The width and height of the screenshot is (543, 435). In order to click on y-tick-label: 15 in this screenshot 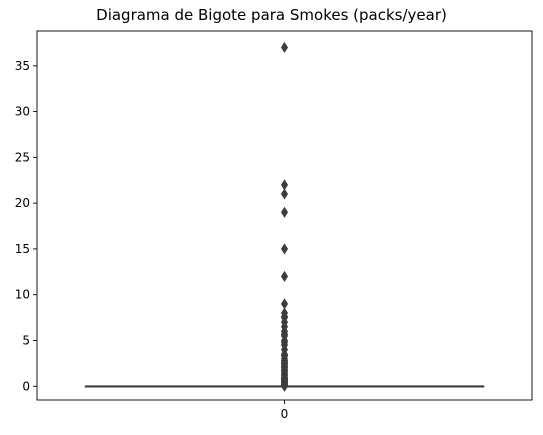, I will do `click(22, 249)`.